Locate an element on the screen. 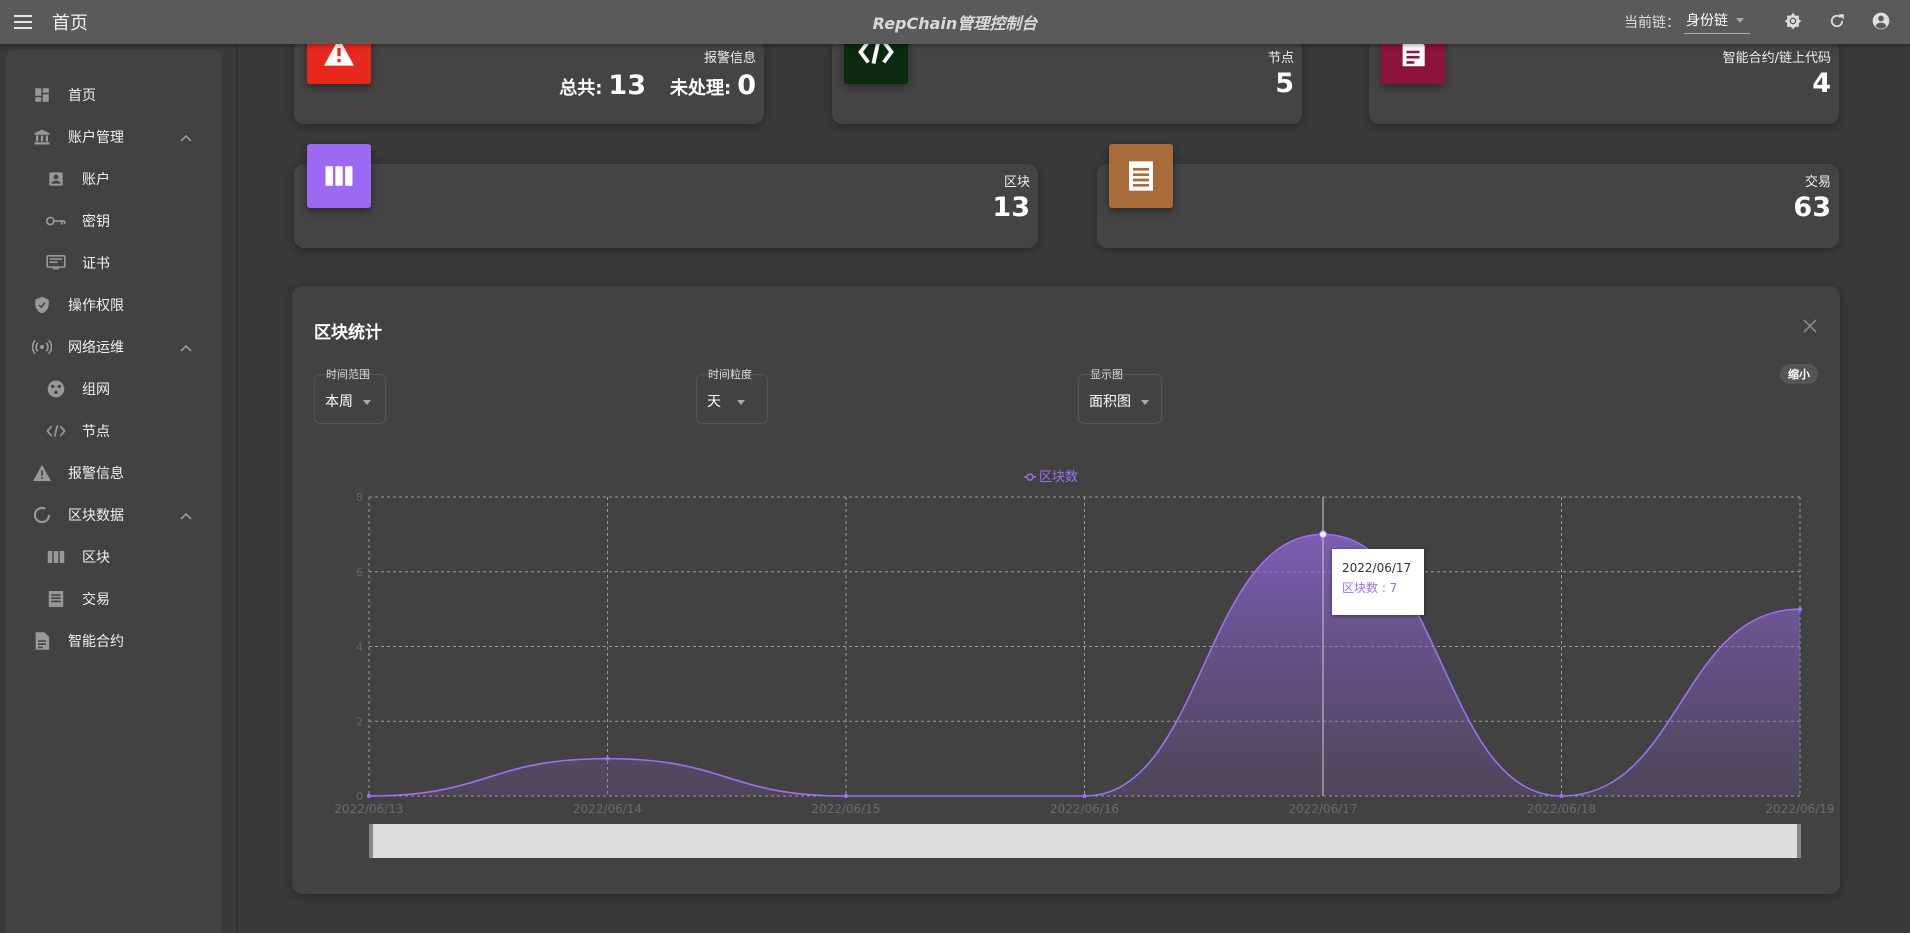 This screenshot has height=933, width=1910. sidebar-item-label: 报警信息 is located at coordinates (96, 474).